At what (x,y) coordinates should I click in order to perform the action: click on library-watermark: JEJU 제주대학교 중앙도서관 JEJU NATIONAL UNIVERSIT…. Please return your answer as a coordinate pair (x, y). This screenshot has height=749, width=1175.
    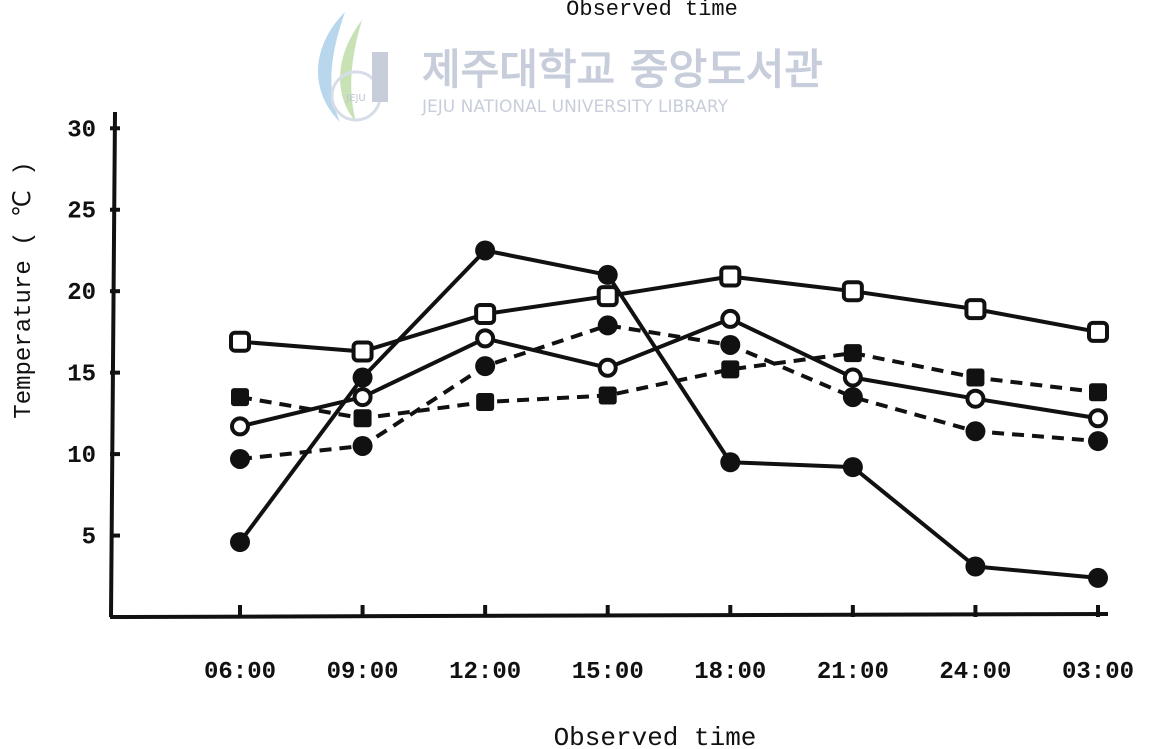
    Looking at the image, I should click on (570, 67).